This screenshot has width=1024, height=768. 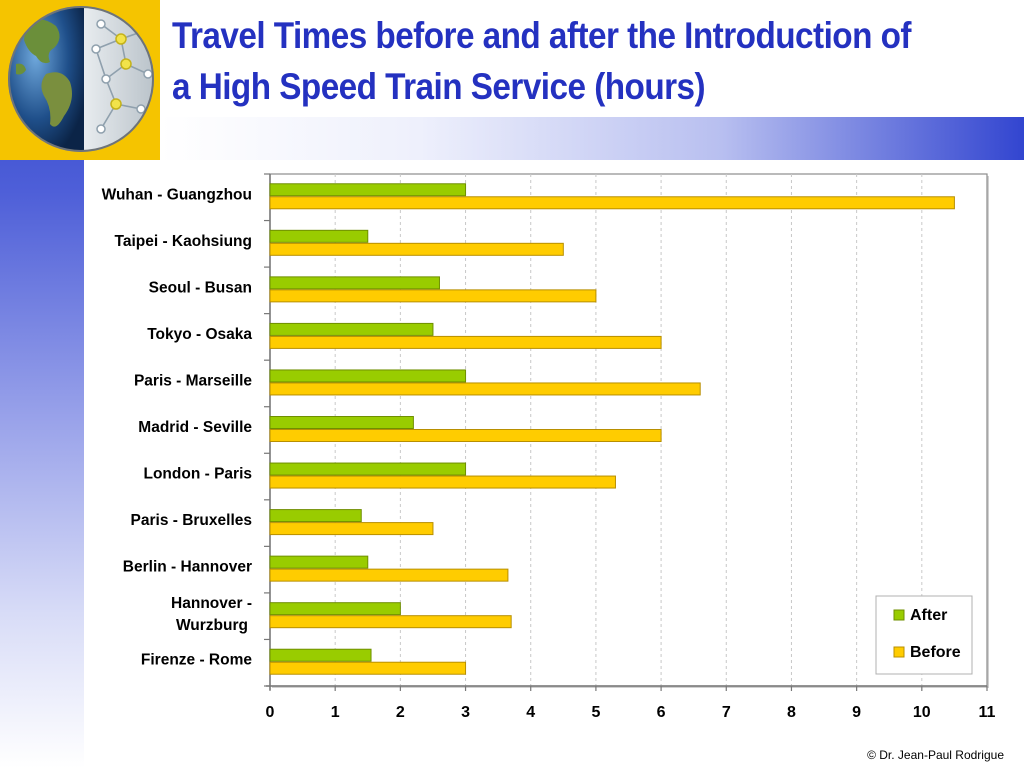 I want to click on x-tick-label: 7, so click(x=726, y=712).